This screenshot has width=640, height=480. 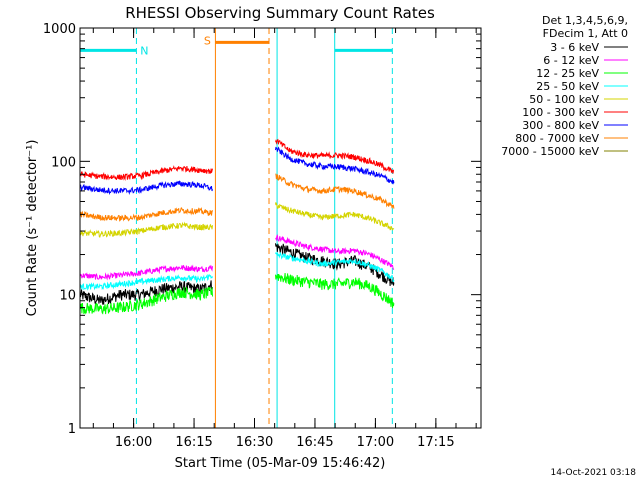 I want to click on flag-label: S, so click(x=207, y=40).